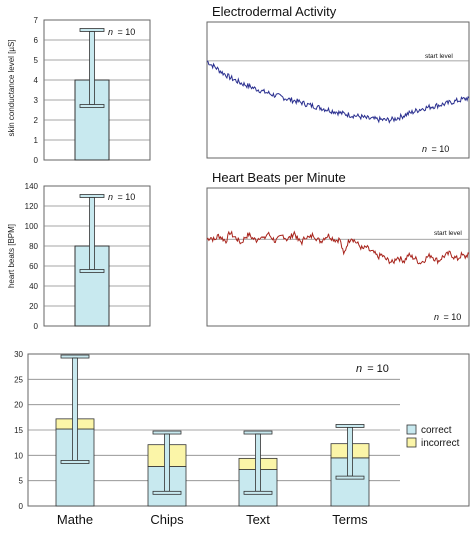 Image resolution: width=474 pixels, height=539 pixels. I want to click on eda-ytick-label: 0, so click(36, 160).